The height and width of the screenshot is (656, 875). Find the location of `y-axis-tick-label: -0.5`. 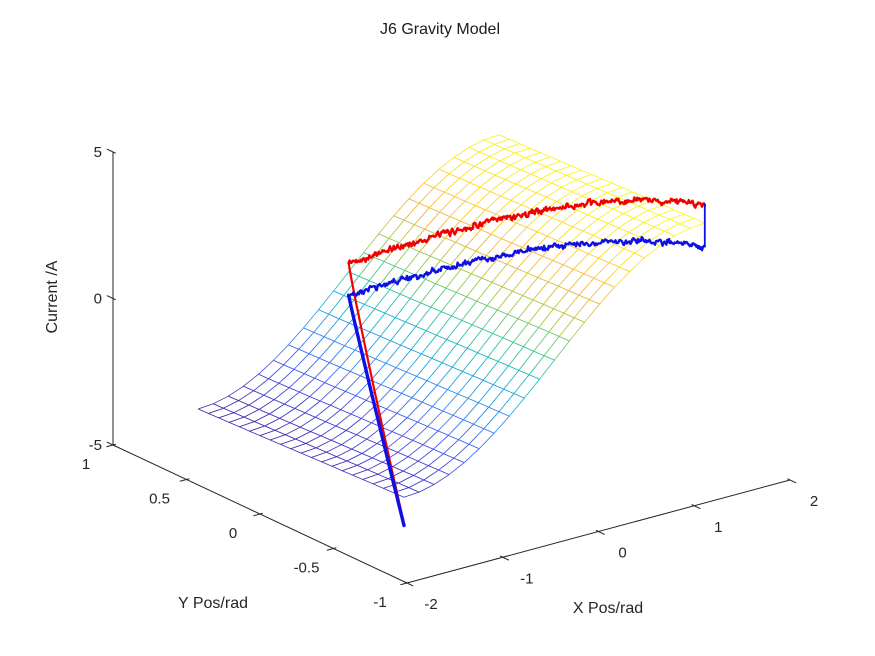

y-axis-tick-label: -0.5 is located at coordinates (307, 568).